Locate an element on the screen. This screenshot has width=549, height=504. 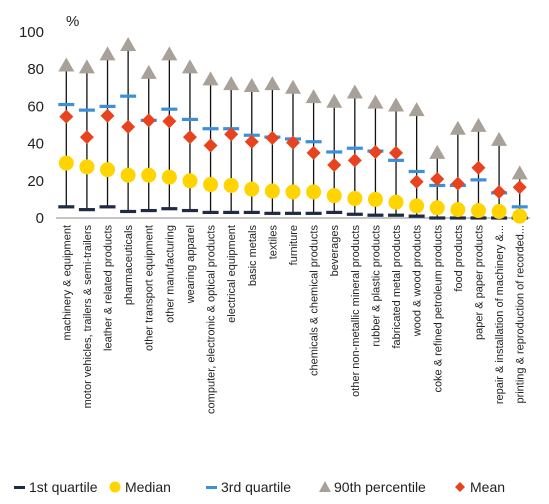
x-tick-label: coke & refined petroleum products is located at coordinates (438, 309).